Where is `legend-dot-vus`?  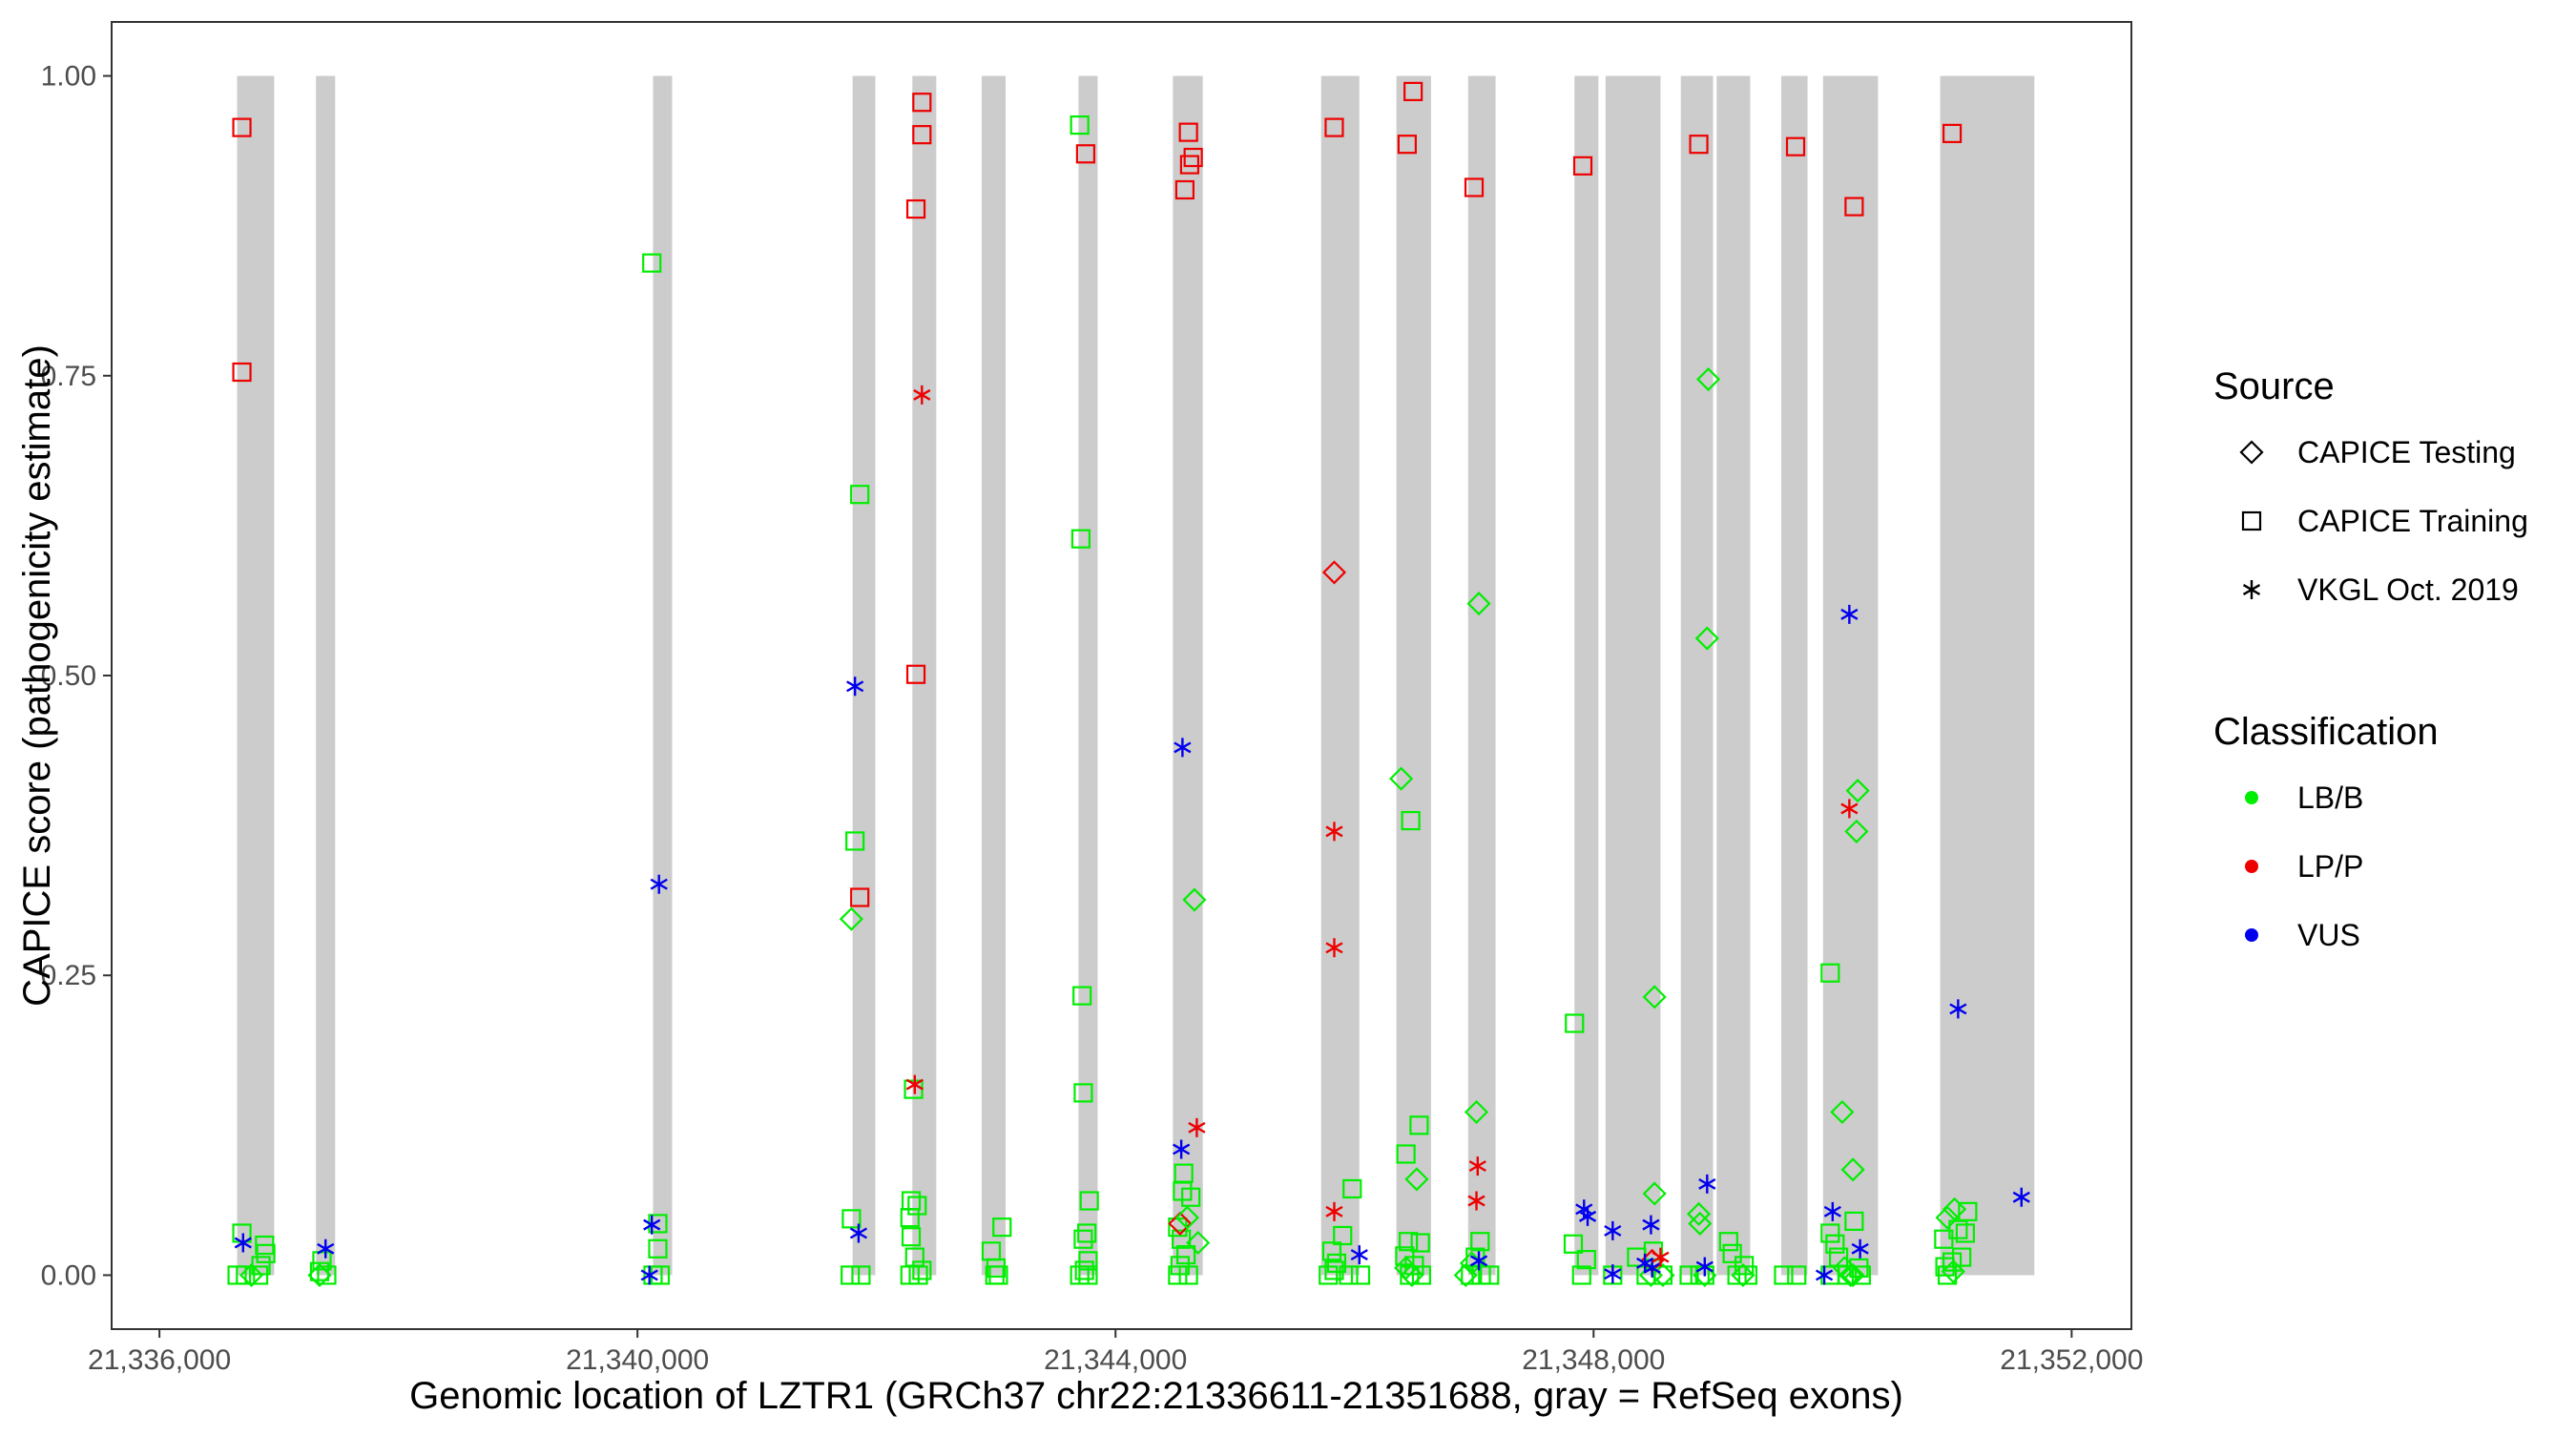 legend-dot-vus is located at coordinates (2251, 935).